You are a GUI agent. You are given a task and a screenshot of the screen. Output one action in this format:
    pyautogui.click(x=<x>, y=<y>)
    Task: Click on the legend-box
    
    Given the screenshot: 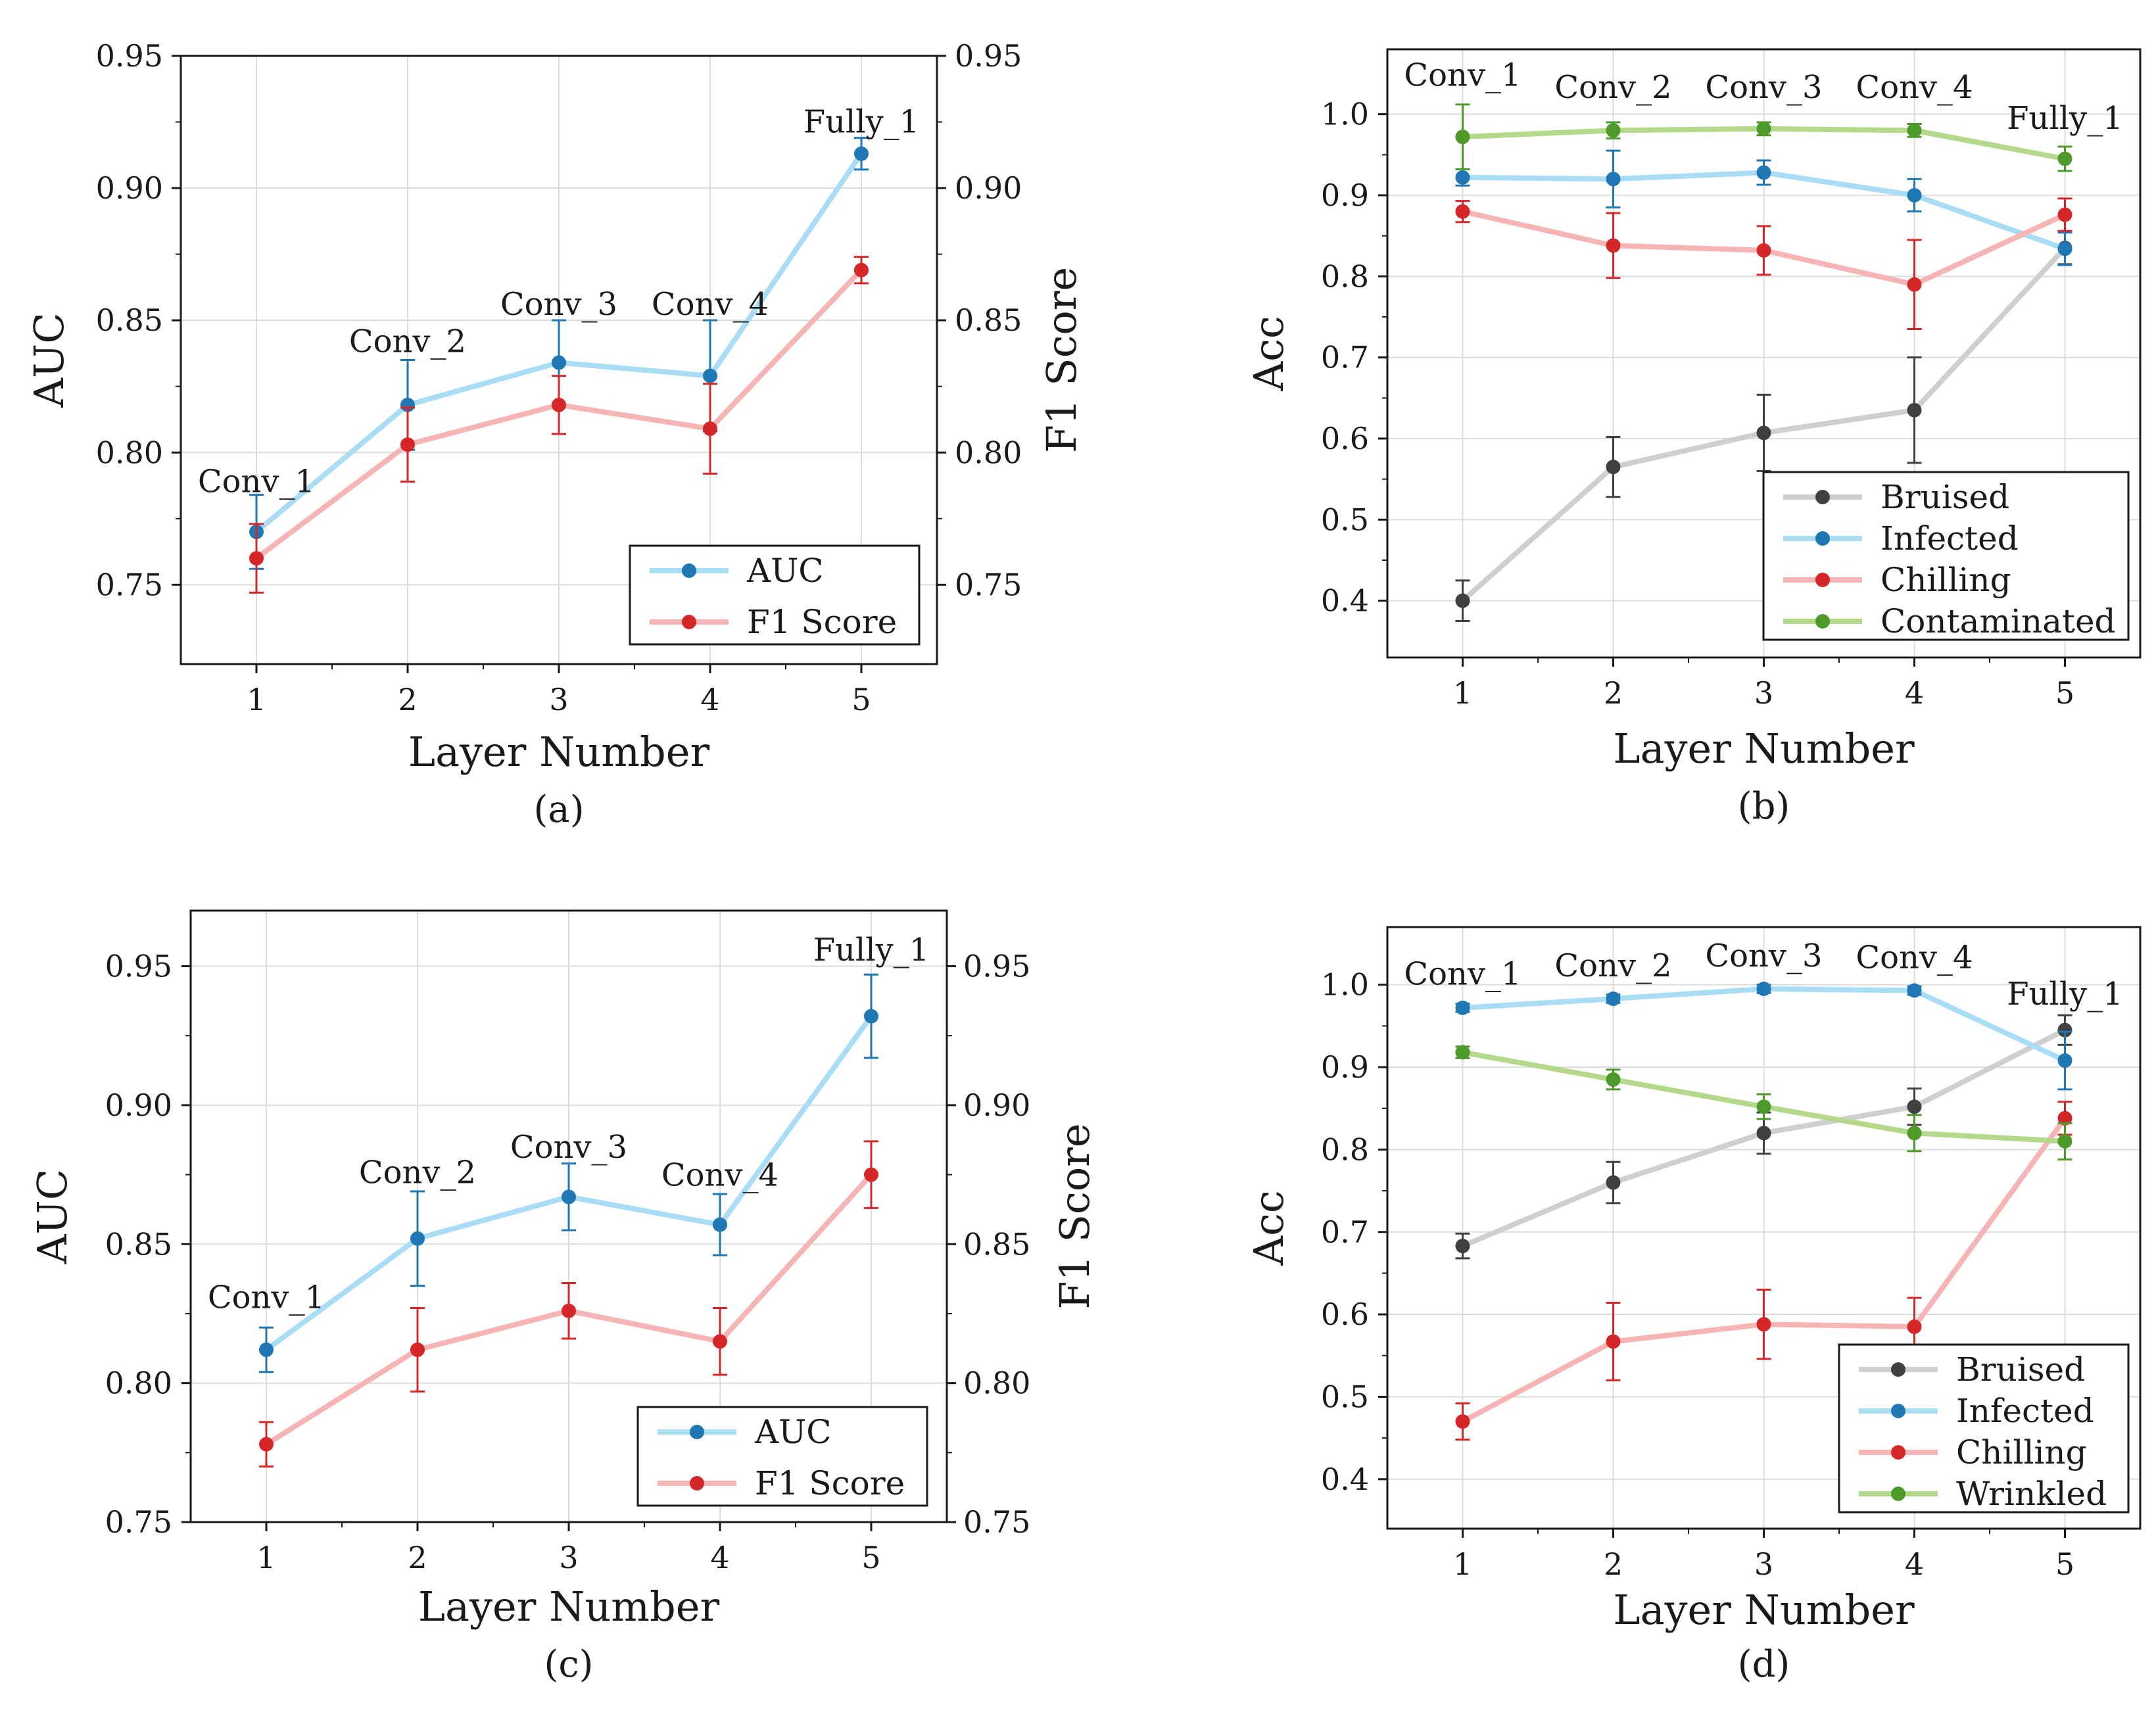 What is the action you would take?
    pyautogui.click(x=1984, y=1429)
    